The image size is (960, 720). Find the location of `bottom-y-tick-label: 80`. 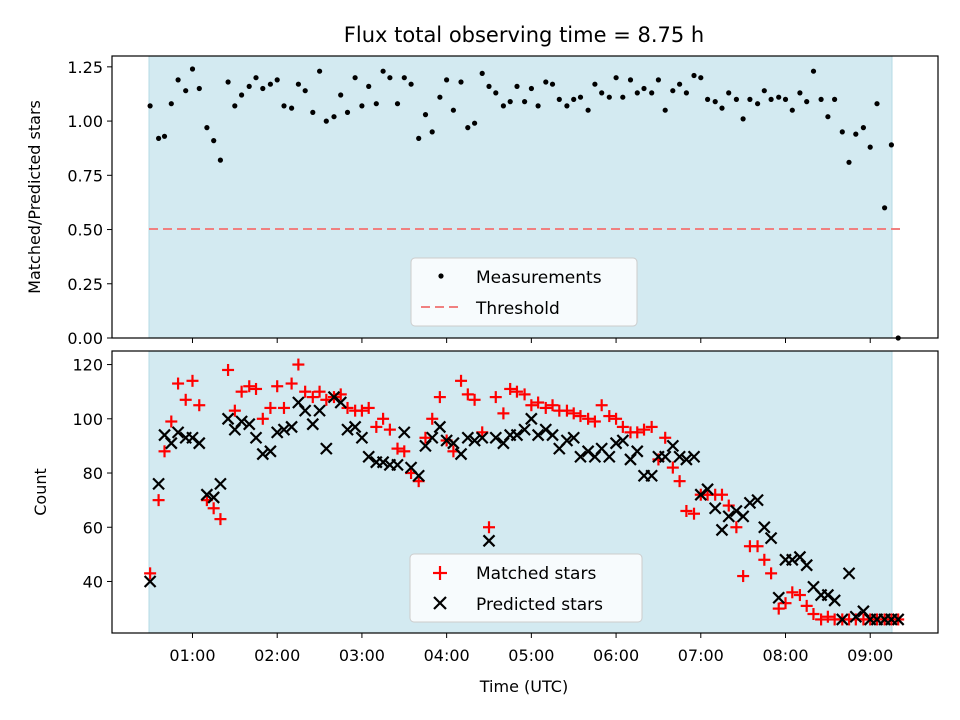

bottom-y-tick-label: 80 is located at coordinates (93, 473).